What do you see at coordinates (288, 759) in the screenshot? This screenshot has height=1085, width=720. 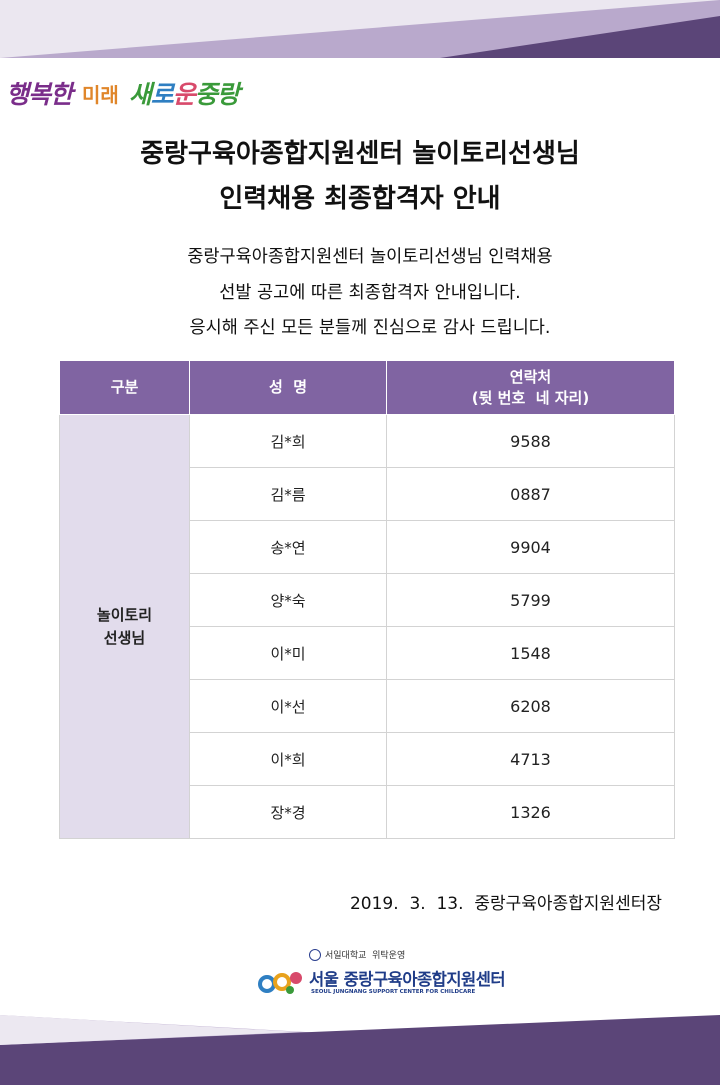 I see `name-cell: 이*희` at bounding box center [288, 759].